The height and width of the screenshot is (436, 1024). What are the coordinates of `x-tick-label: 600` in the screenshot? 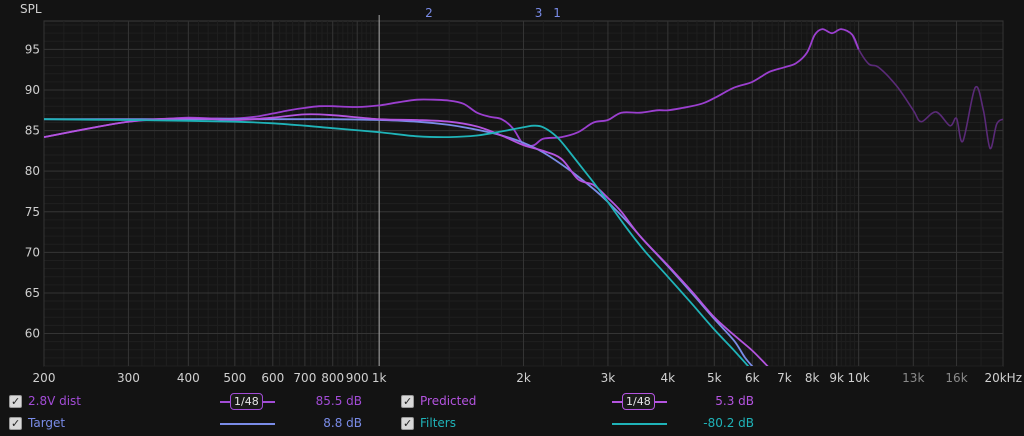 It's located at (272, 378).